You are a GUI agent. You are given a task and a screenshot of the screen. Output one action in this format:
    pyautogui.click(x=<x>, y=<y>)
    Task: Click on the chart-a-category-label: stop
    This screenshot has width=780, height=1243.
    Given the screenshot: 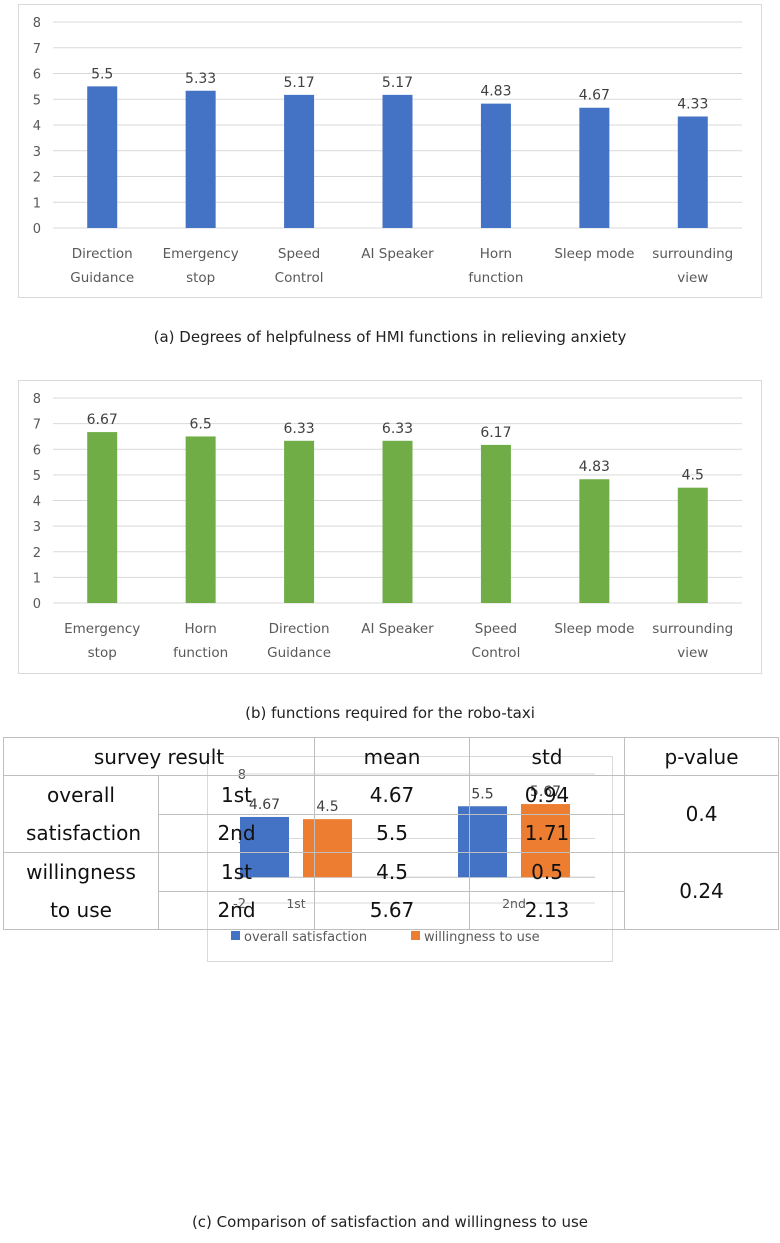 What is the action you would take?
    pyautogui.click(x=200, y=278)
    